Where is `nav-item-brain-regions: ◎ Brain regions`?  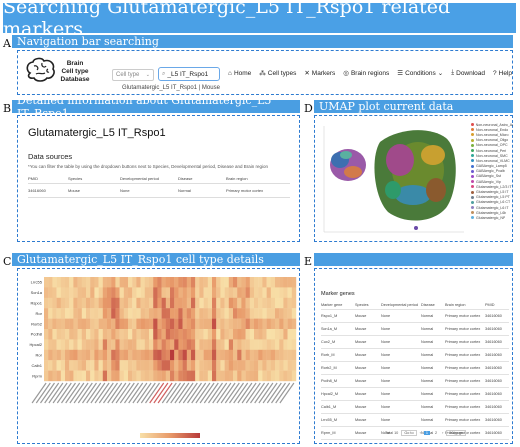
nav-item-brain-regions: ◎ Brain regions is located at coordinates (366, 73).